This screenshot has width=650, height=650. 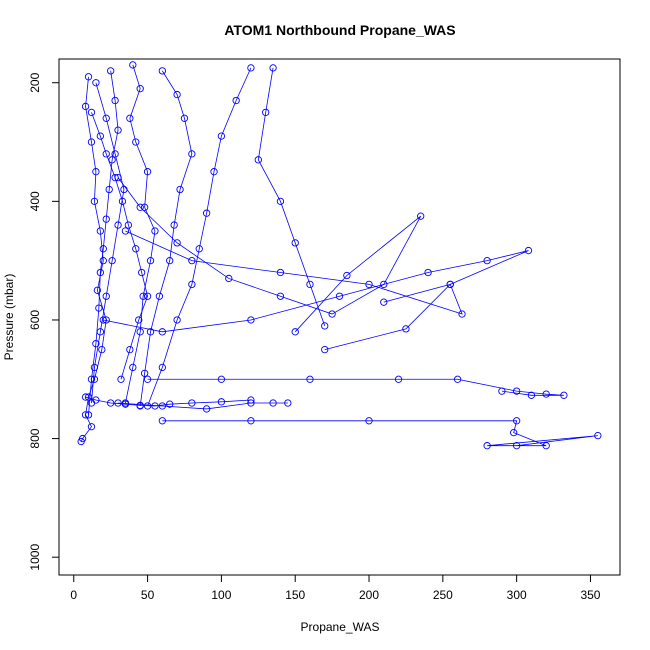 I want to click on x-tick-label: 0, so click(x=73, y=595).